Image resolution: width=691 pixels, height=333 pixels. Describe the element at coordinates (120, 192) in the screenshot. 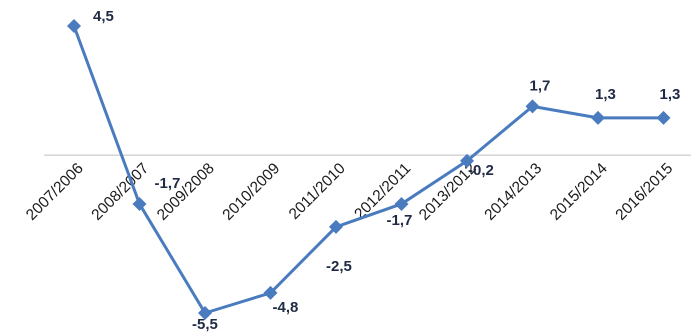

I see `category-label: 2008/2007` at that location.